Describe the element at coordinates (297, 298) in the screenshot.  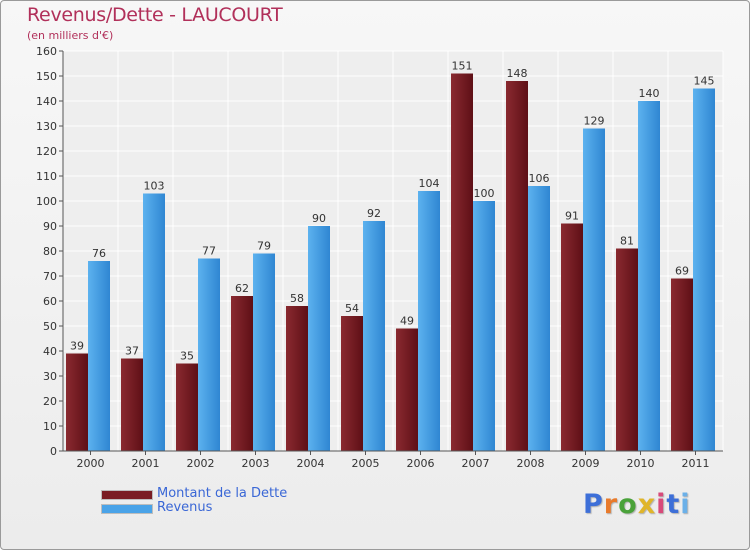
I see `value-label-debt-2004: 58` at that location.